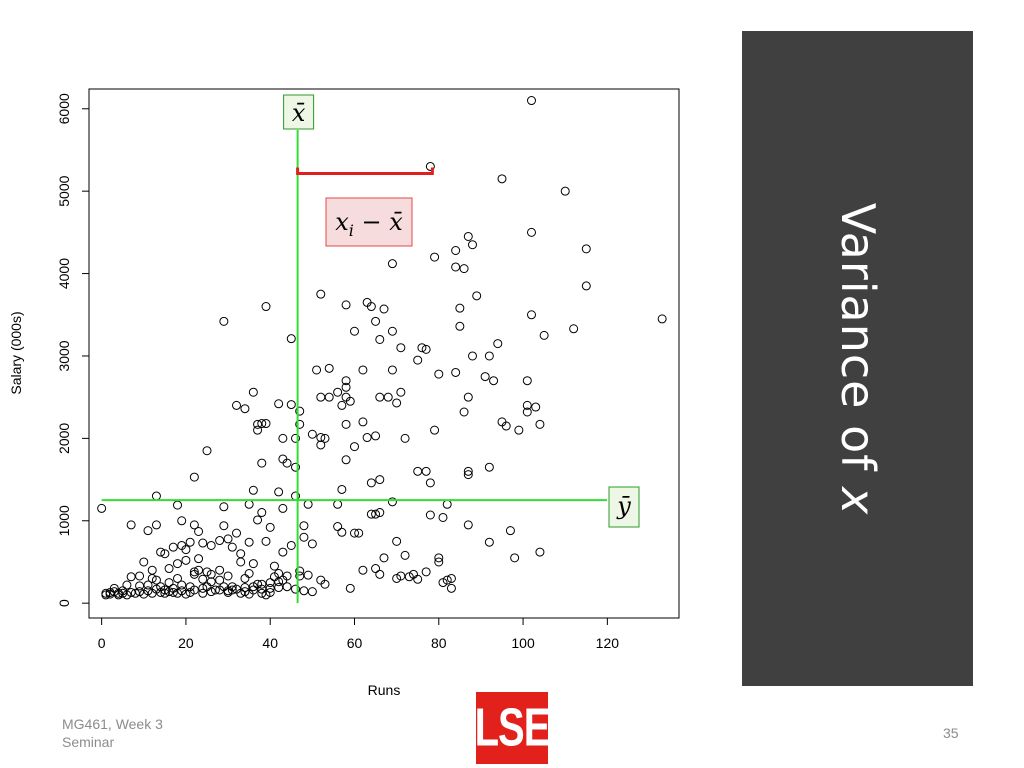  Describe the element at coordinates (359, 634) in the screenshot. I see `x-axis: 0 20 40 60 80 100 120` at that location.